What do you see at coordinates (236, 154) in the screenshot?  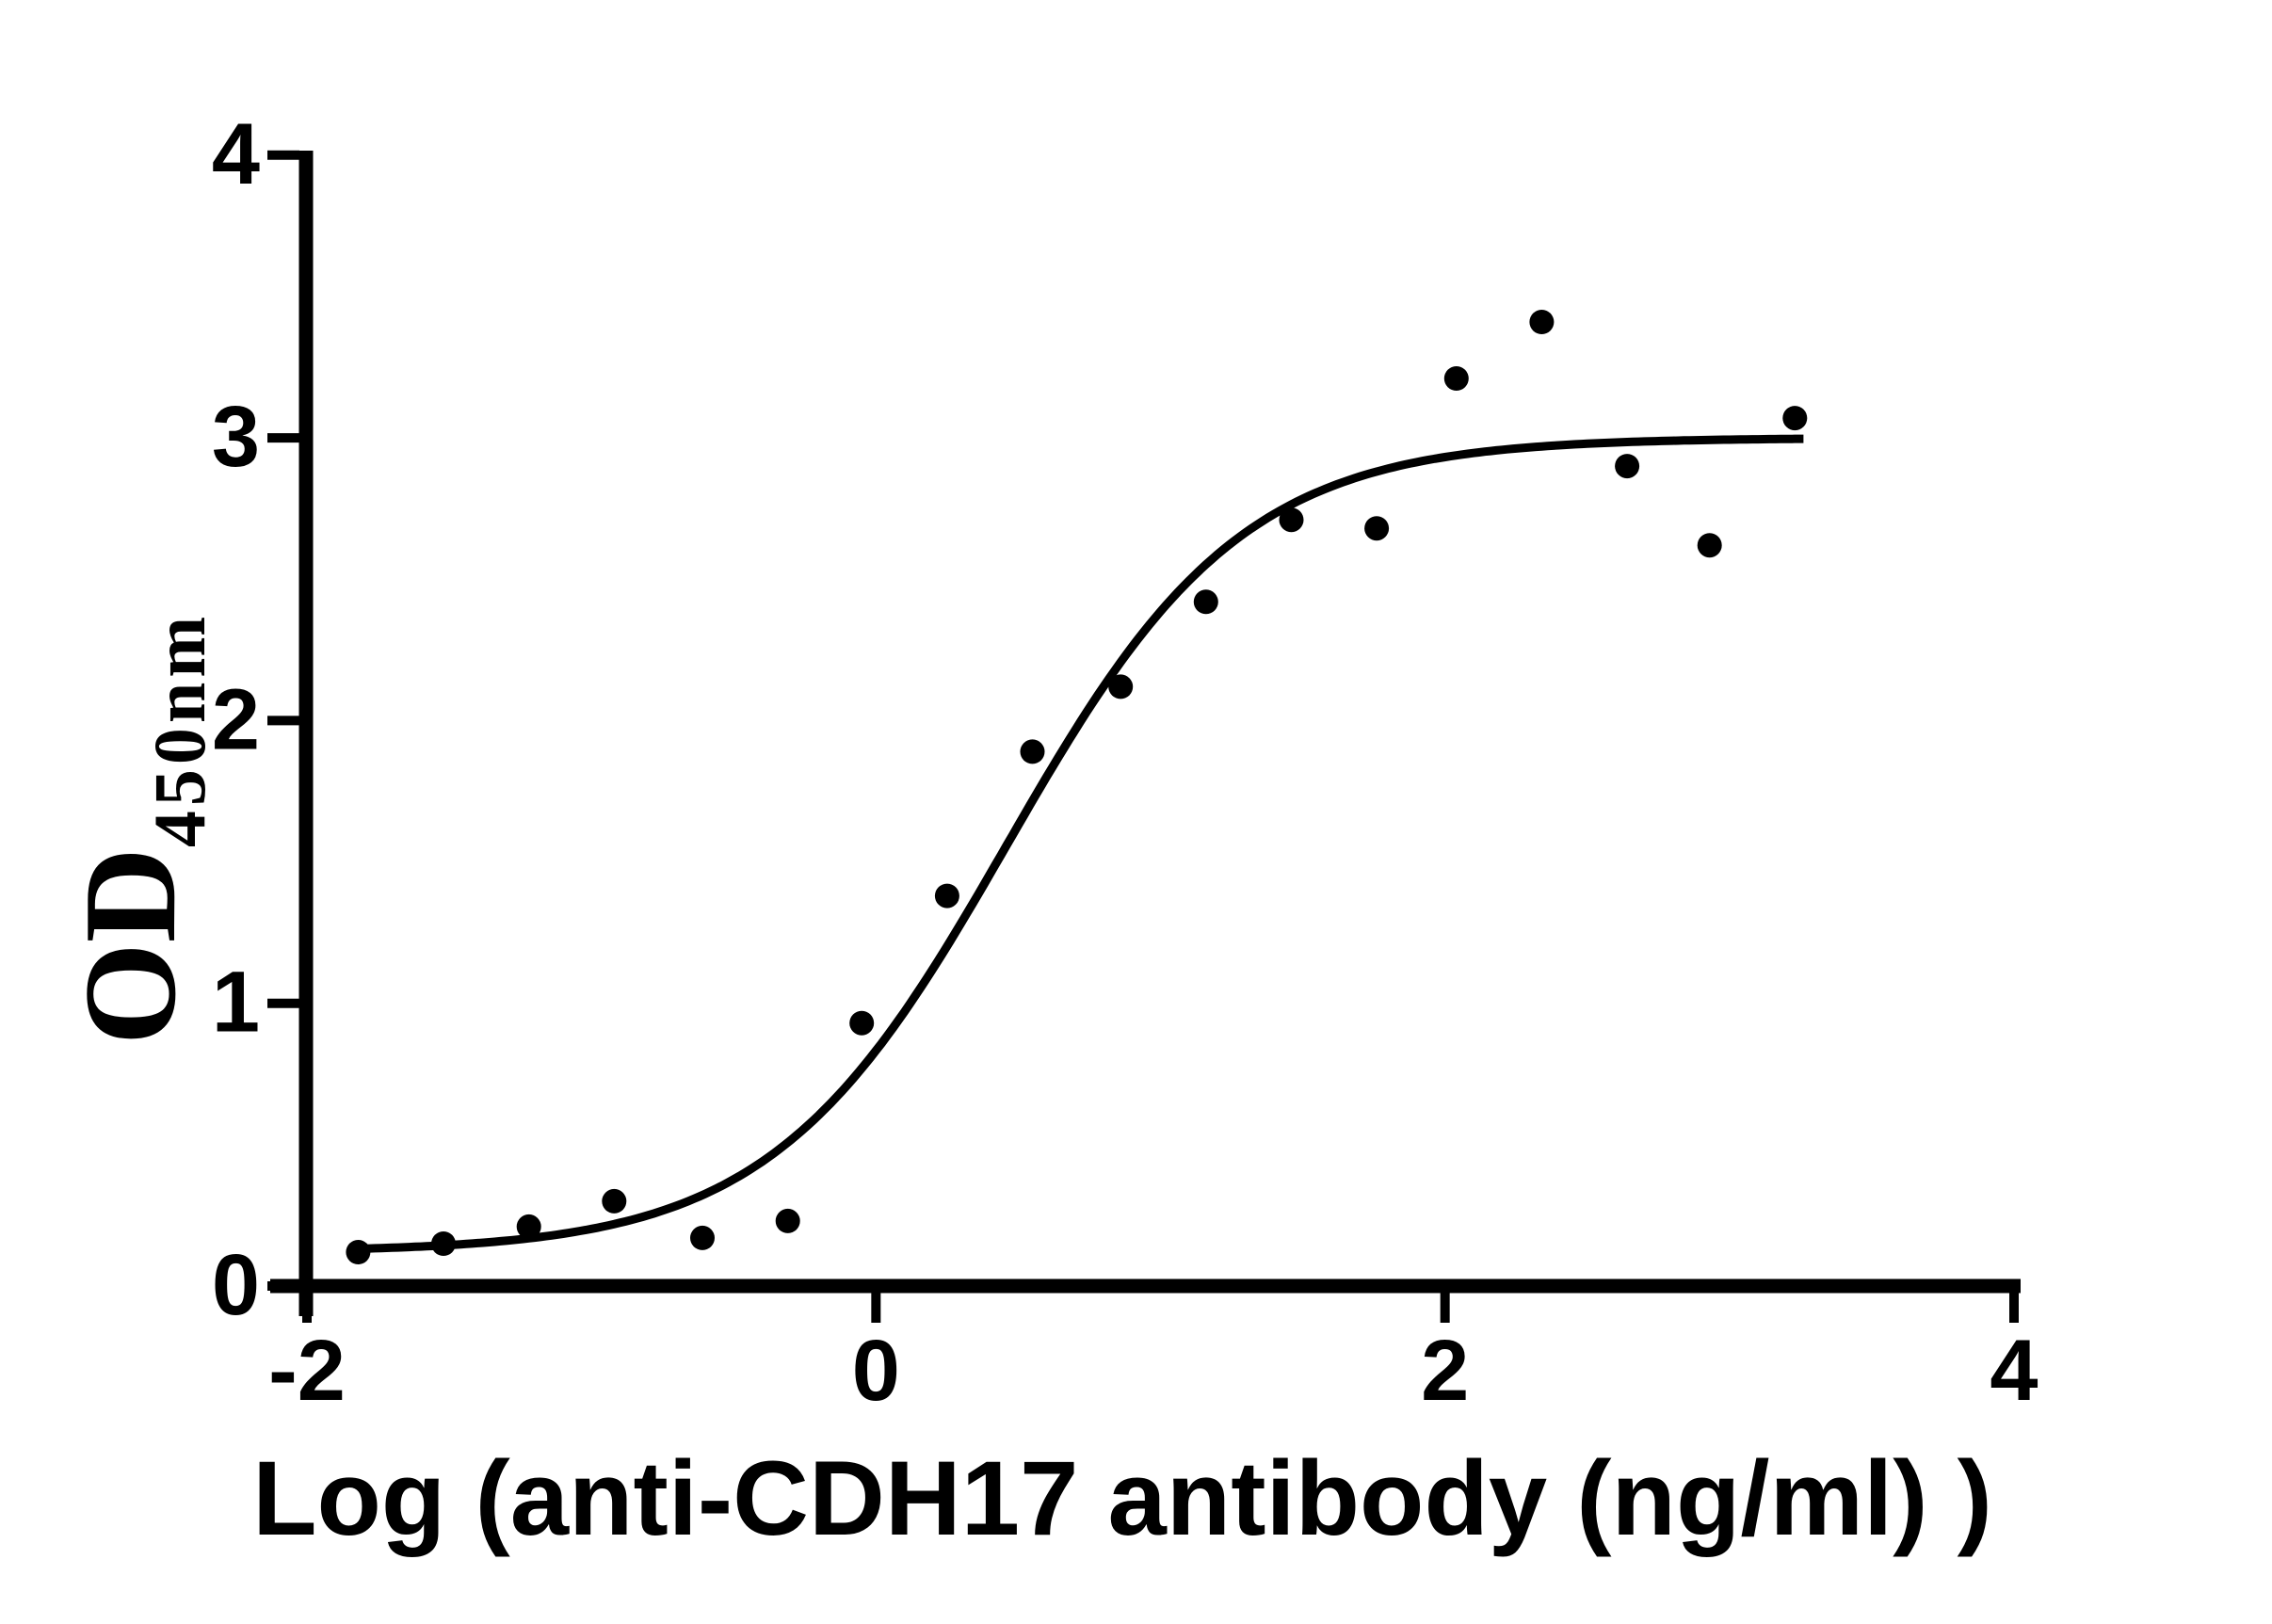 I see `y-tick-label: 4` at bounding box center [236, 154].